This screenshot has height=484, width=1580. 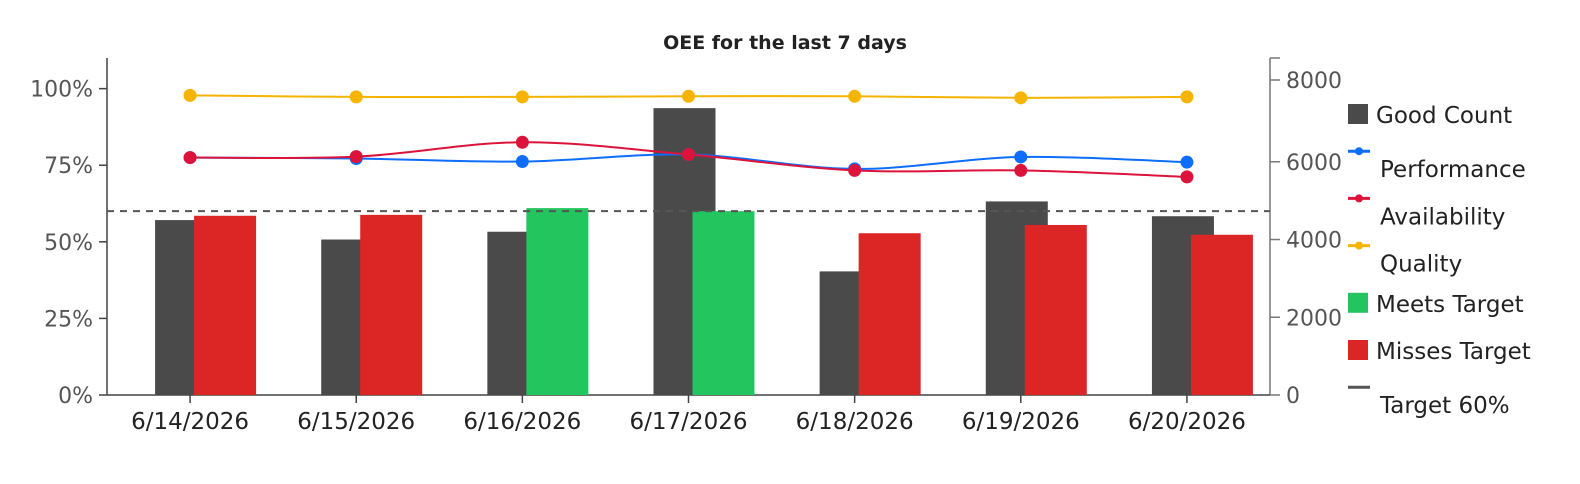 What do you see at coordinates (1359, 198) in the screenshot?
I see `legend-marker-availability` at bounding box center [1359, 198].